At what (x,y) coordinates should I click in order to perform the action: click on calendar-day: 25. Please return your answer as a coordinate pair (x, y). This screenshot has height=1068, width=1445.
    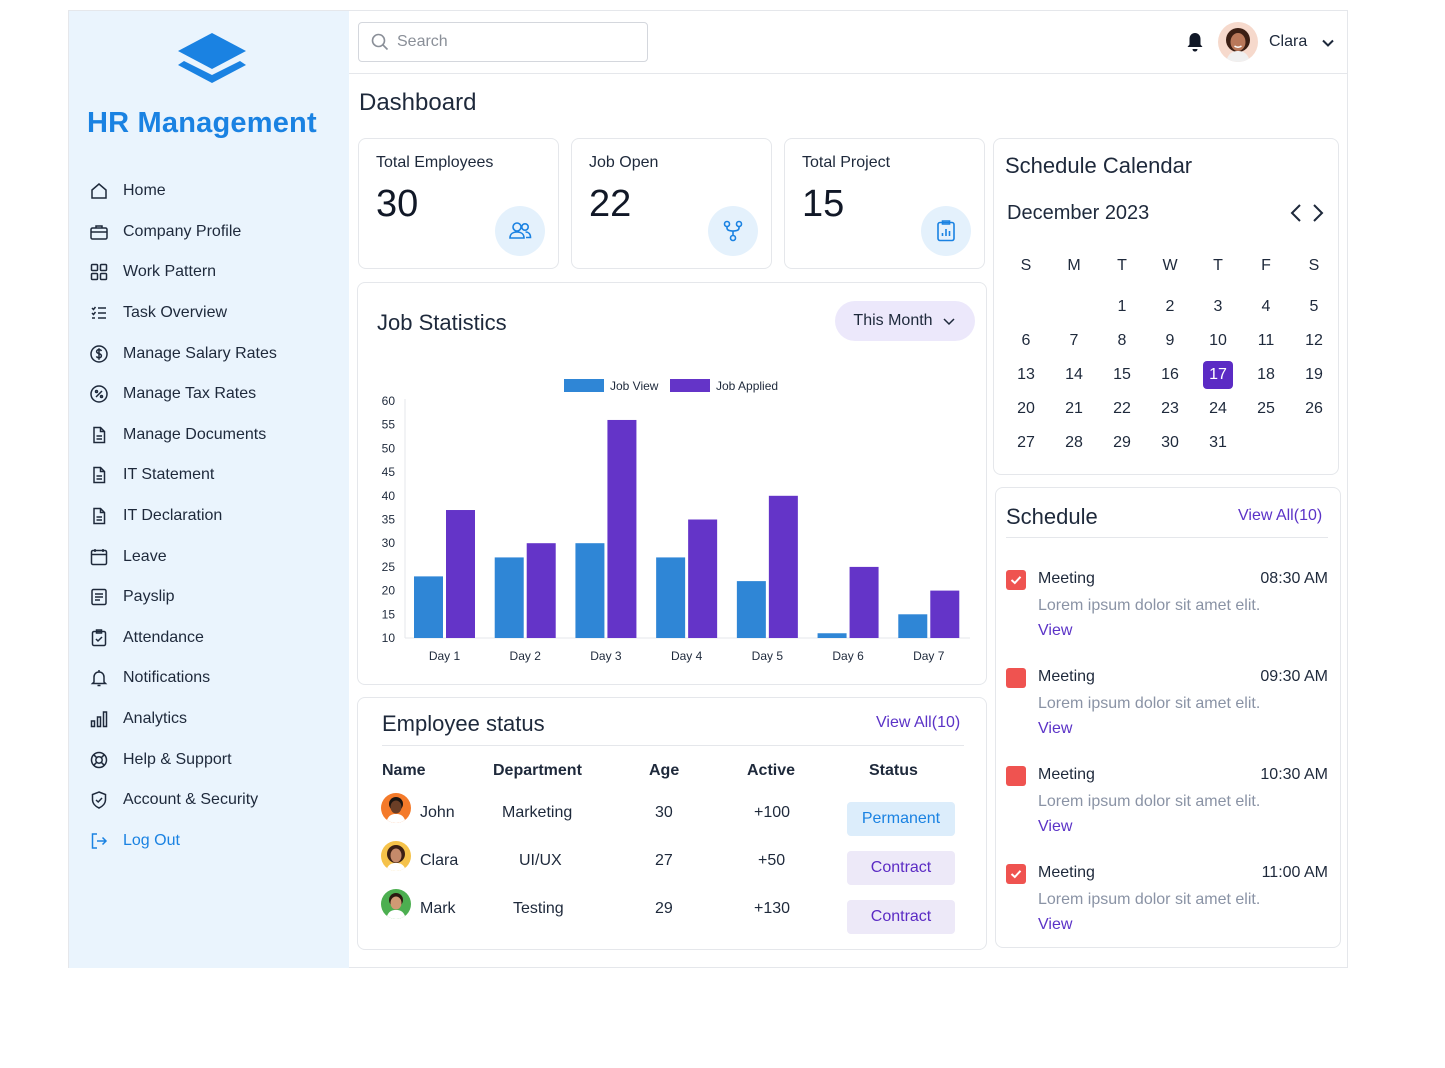
    Looking at the image, I should click on (1266, 409).